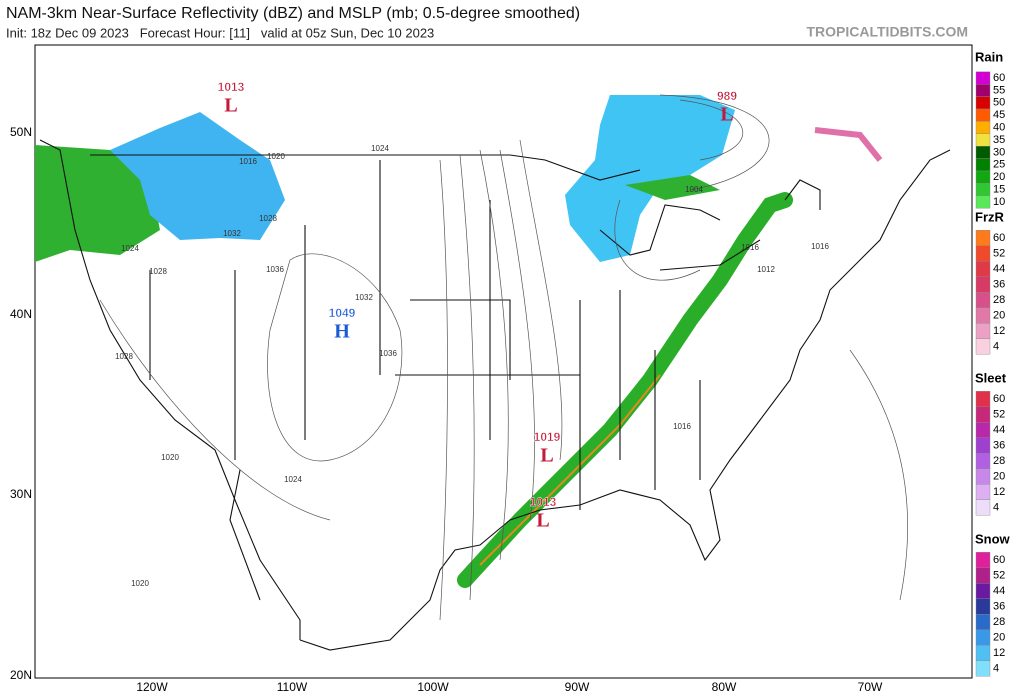  Describe the element at coordinates (577, 687) in the screenshot. I see `lon-label: 90W` at that location.